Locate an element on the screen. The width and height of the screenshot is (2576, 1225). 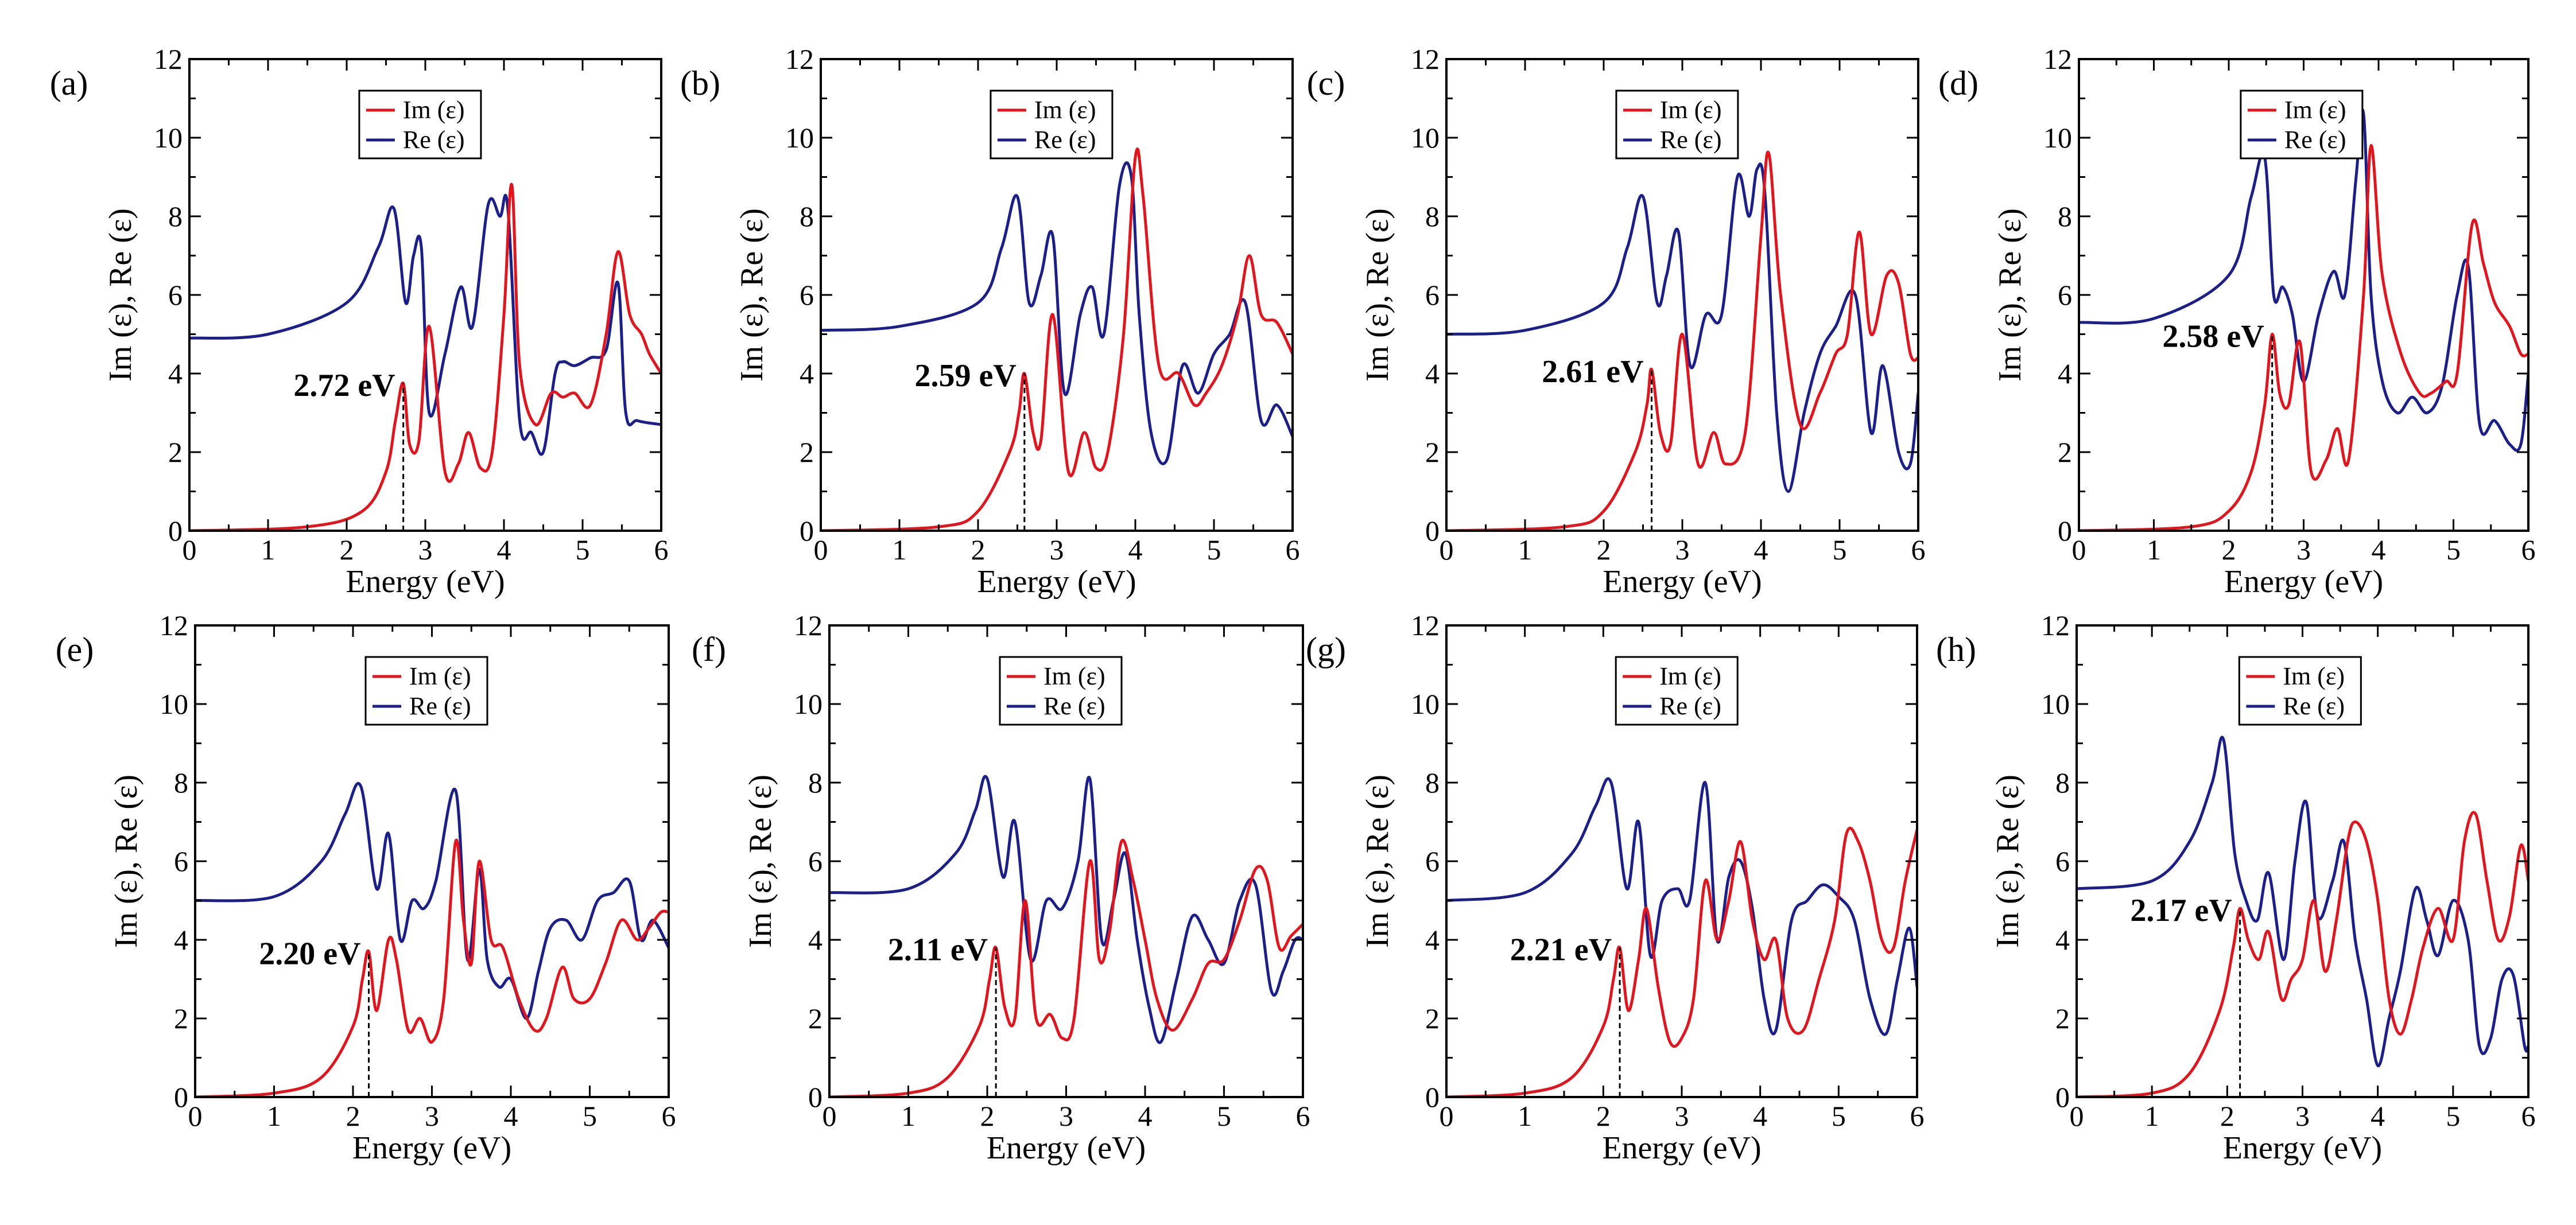
panel-label: (e) is located at coordinates (75, 649).